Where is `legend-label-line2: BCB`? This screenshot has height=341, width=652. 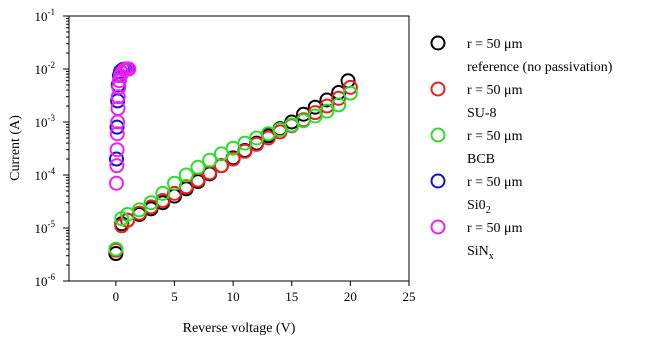
legend-label-line2: BCB is located at coordinates (481, 159).